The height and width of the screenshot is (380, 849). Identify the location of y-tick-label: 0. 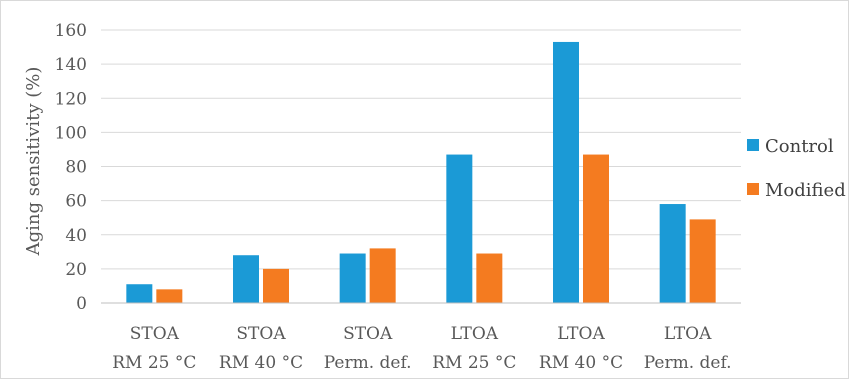
(81, 304).